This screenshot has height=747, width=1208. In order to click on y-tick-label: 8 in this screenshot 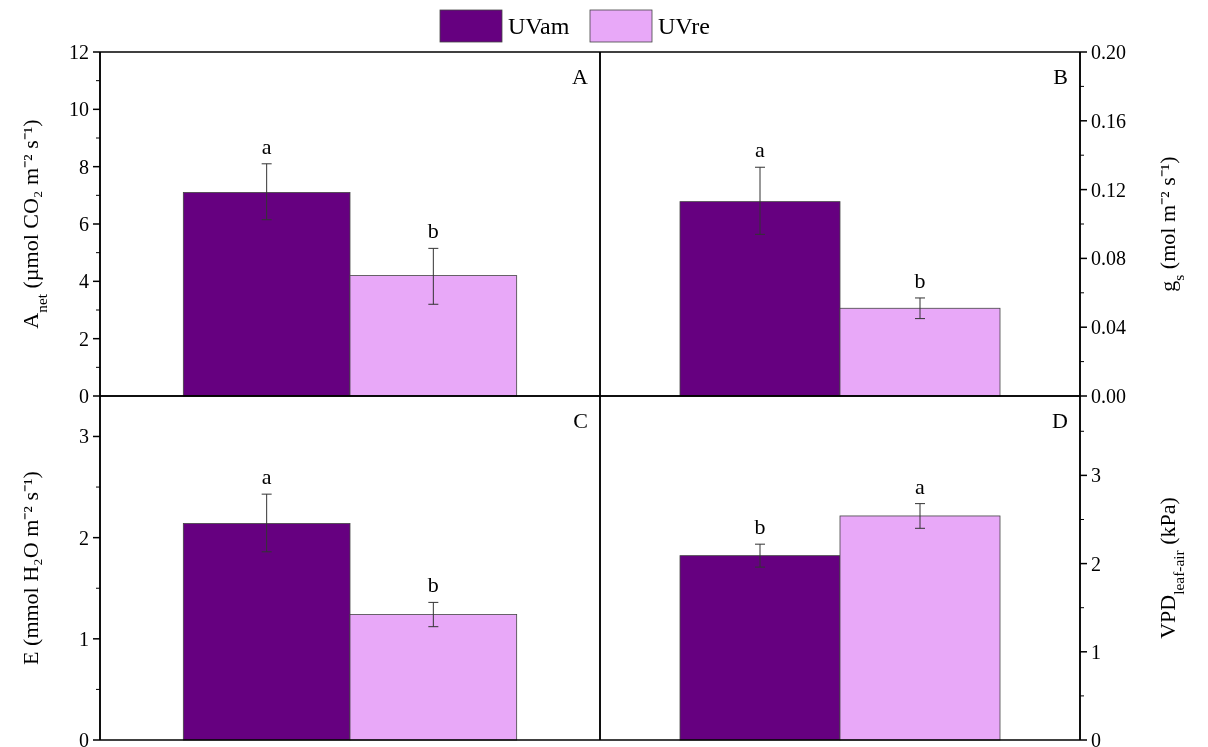, I will do `click(84, 166)`.